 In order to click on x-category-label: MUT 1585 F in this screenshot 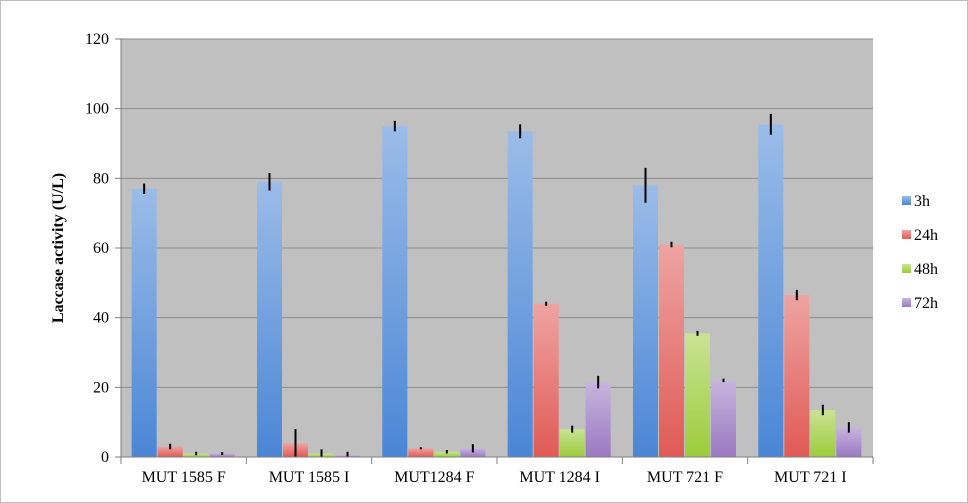, I will do `click(184, 477)`.